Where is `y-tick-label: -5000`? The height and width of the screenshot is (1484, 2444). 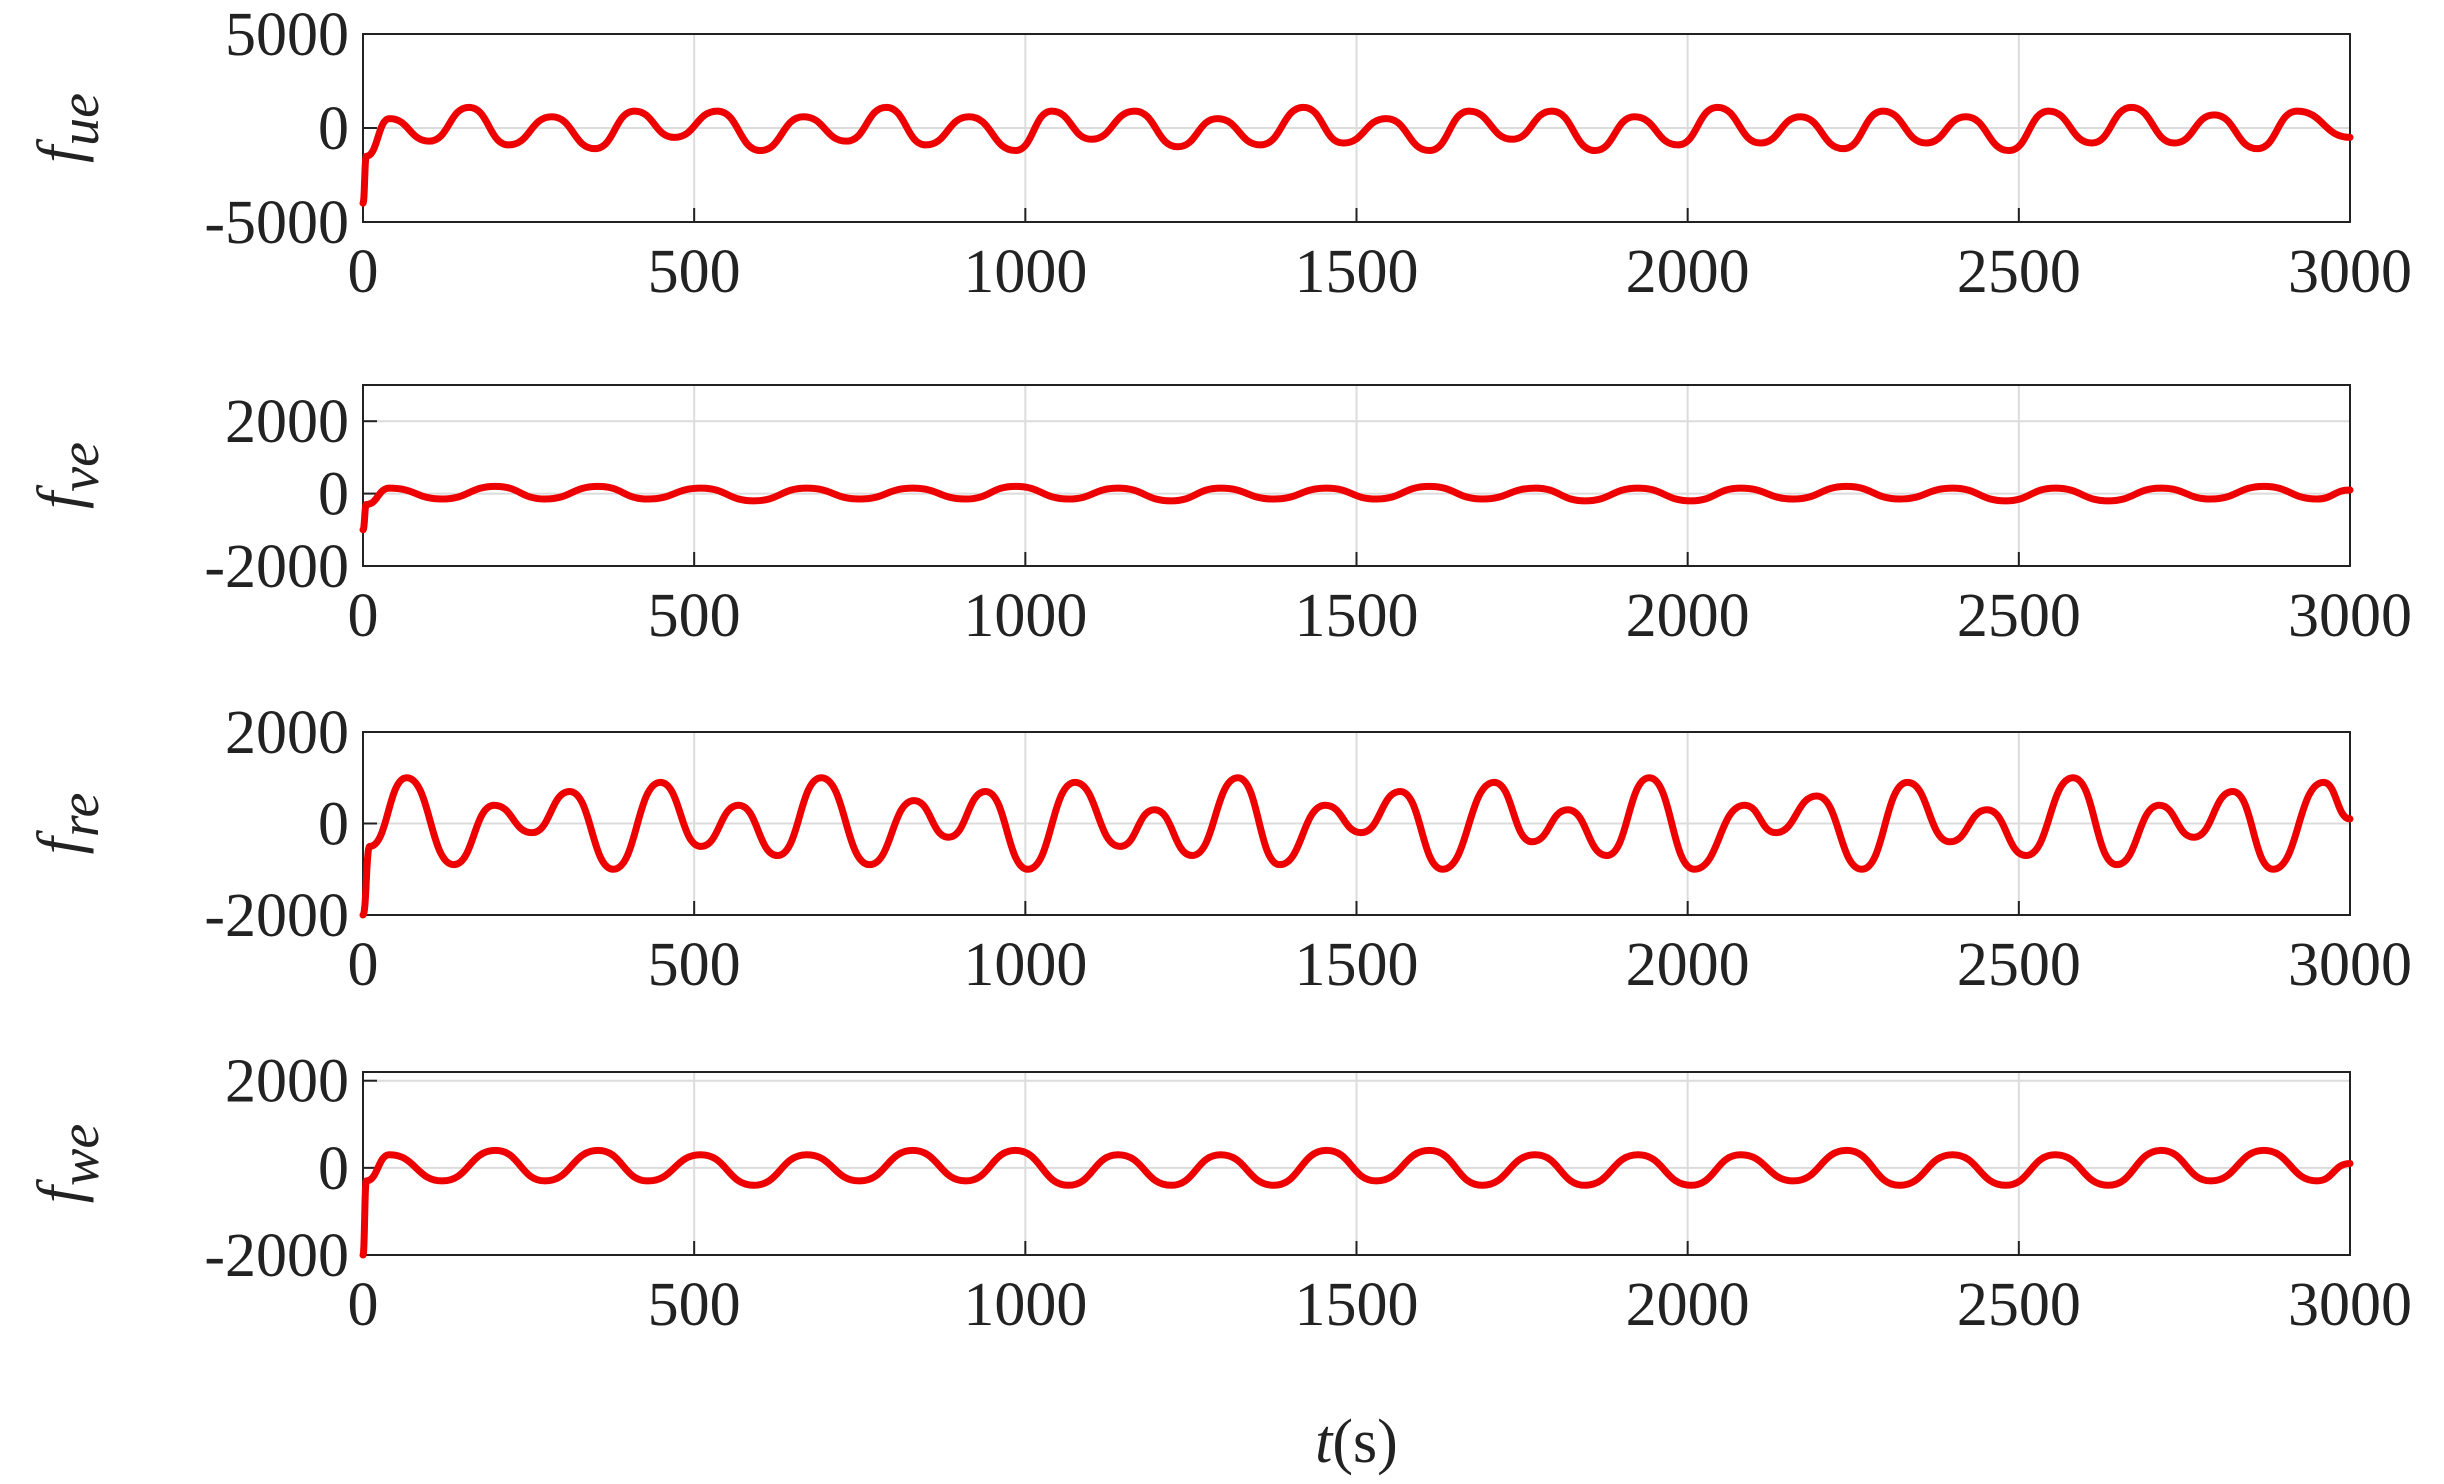 y-tick-label: -5000 is located at coordinates (276, 223).